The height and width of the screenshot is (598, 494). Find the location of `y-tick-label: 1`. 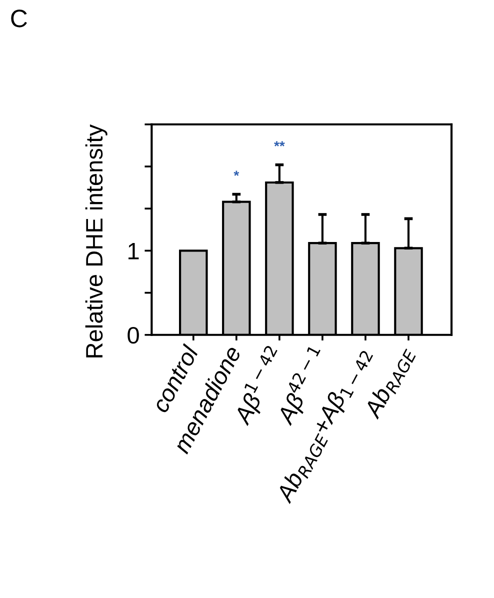

y-tick-label: 1 is located at coordinates (133, 251).